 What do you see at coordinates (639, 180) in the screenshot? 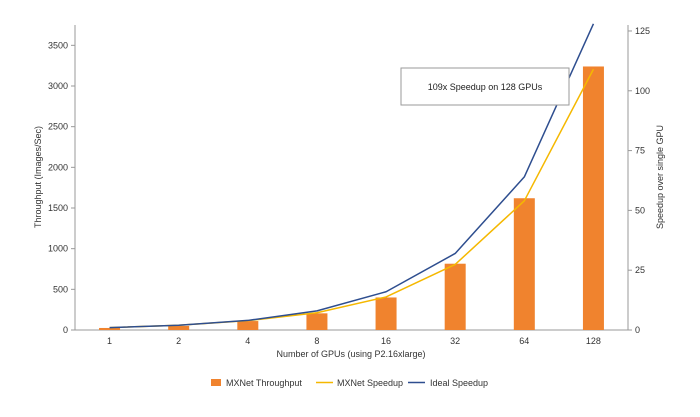
I see `right-y-tick-labels: 0 25 50 75 100 125` at bounding box center [639, 180].